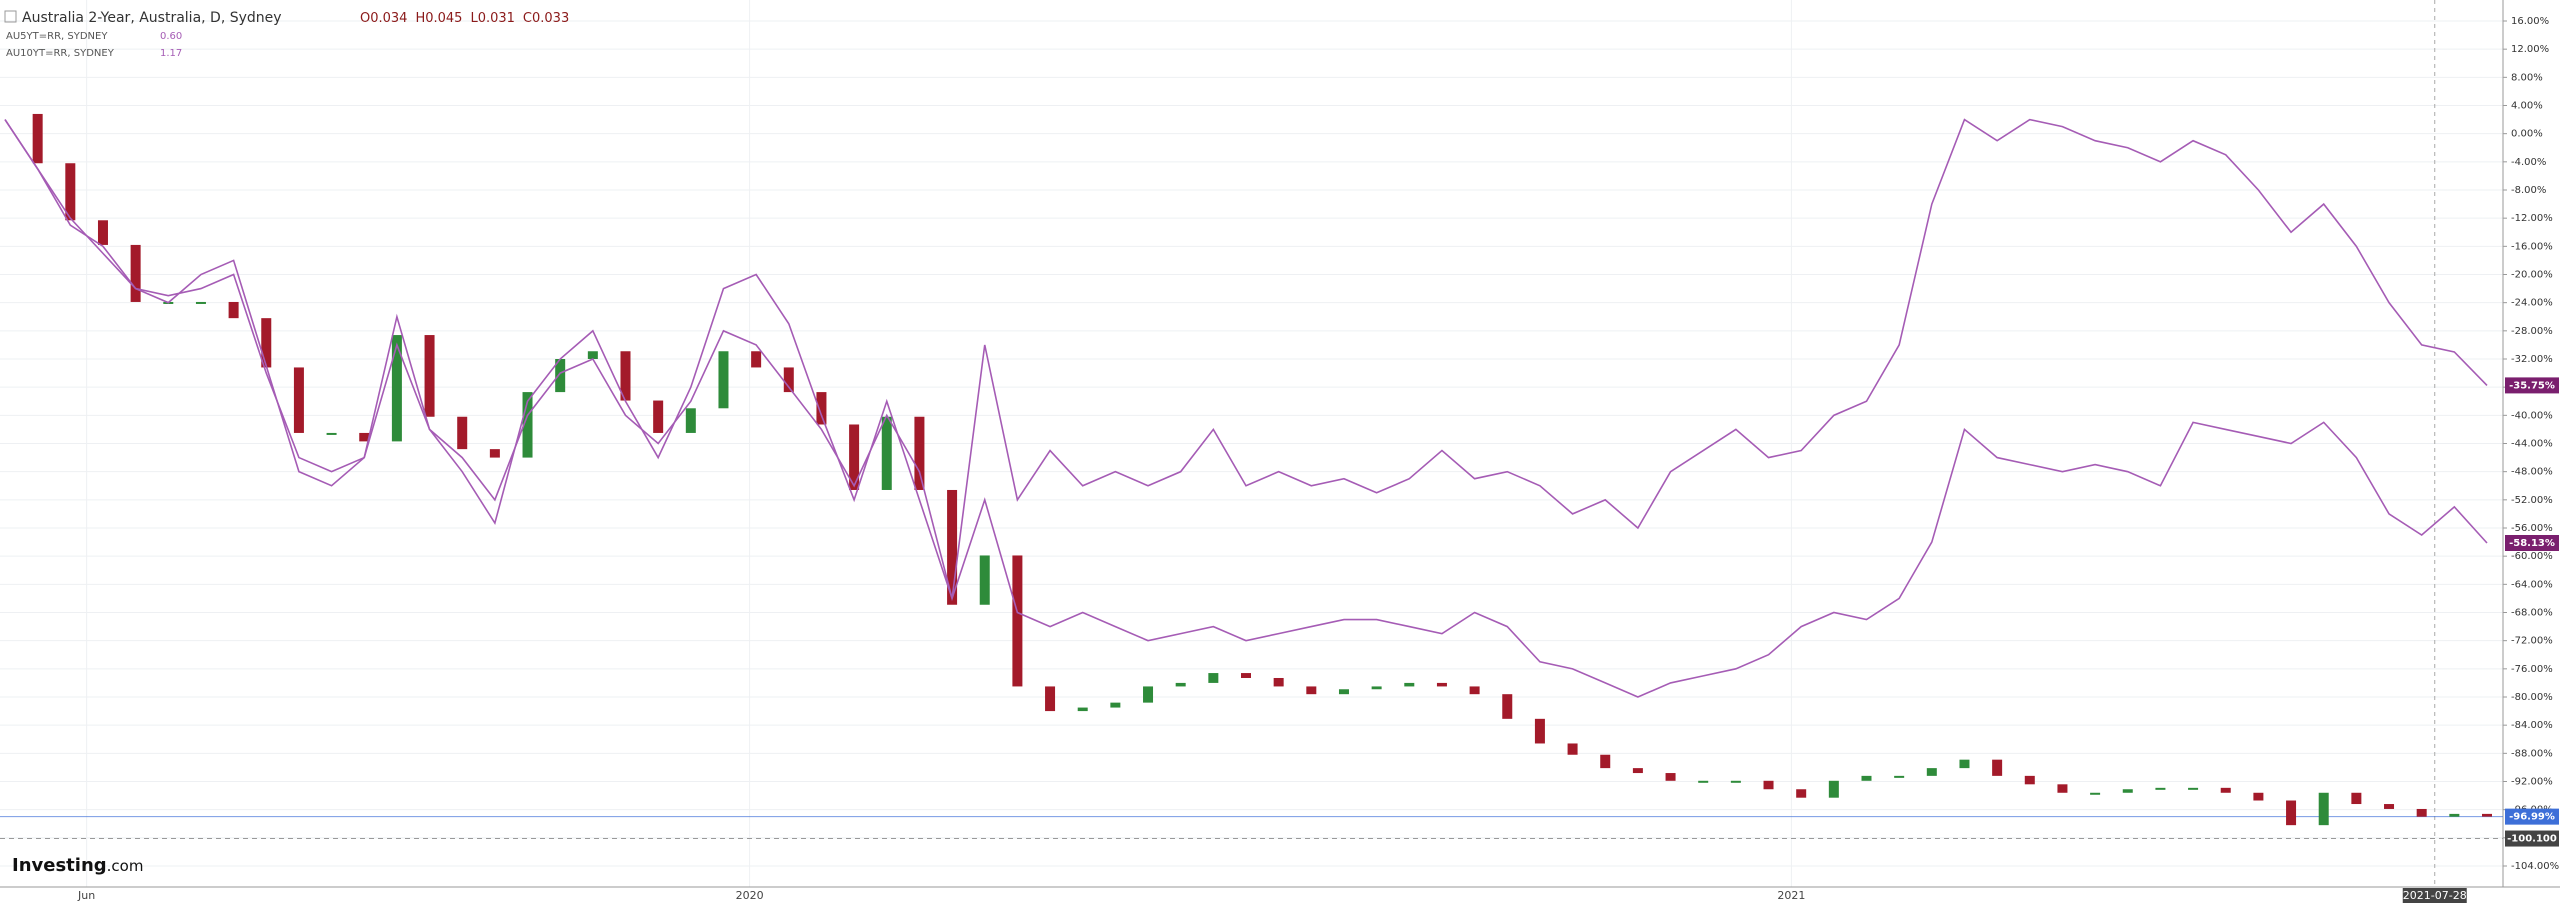 Image resolution: width=2560 pixels, height=907 pixels. I want to click on y-tick-label: -24.00%, so click(2532, 303).